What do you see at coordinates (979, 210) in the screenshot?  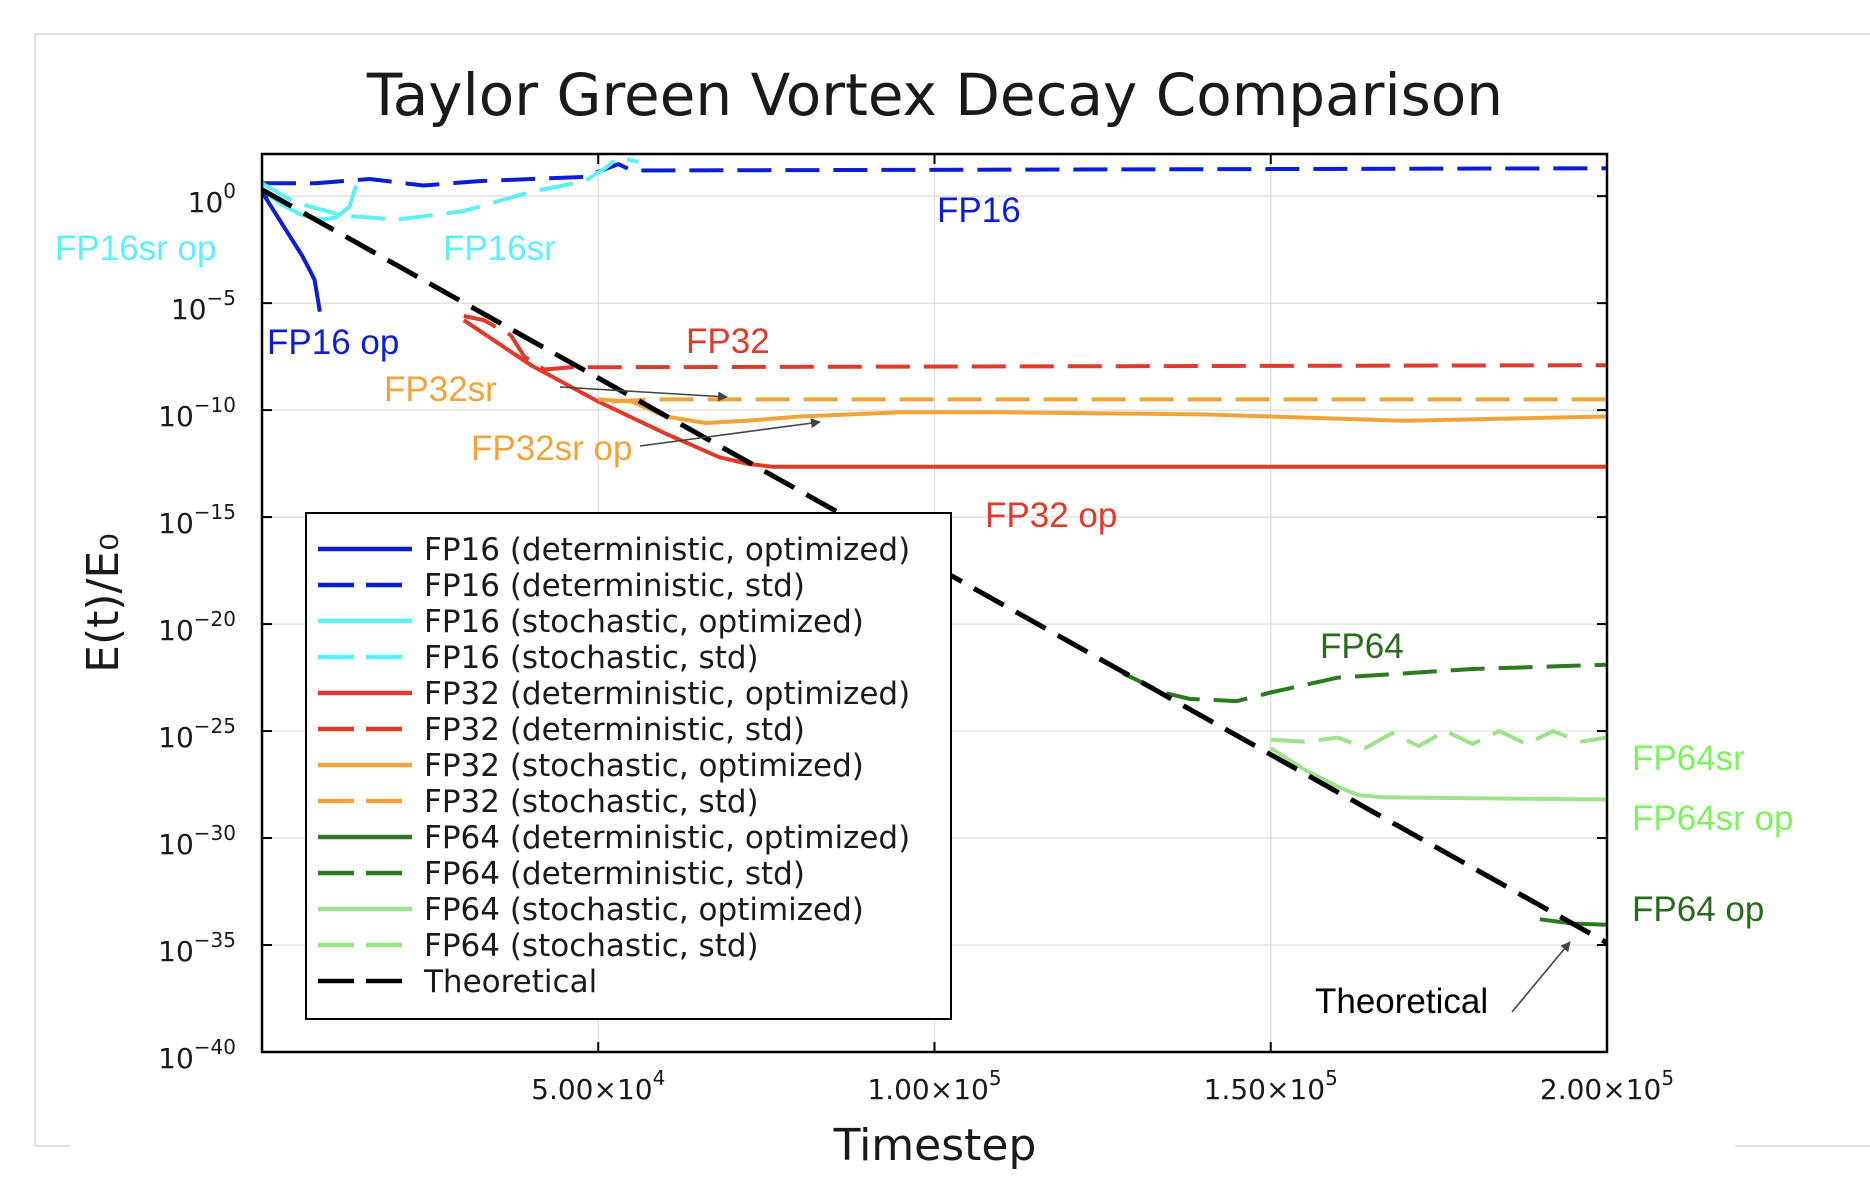 I see `annotation-fp16: FP16` at bounding box center [979, 210].